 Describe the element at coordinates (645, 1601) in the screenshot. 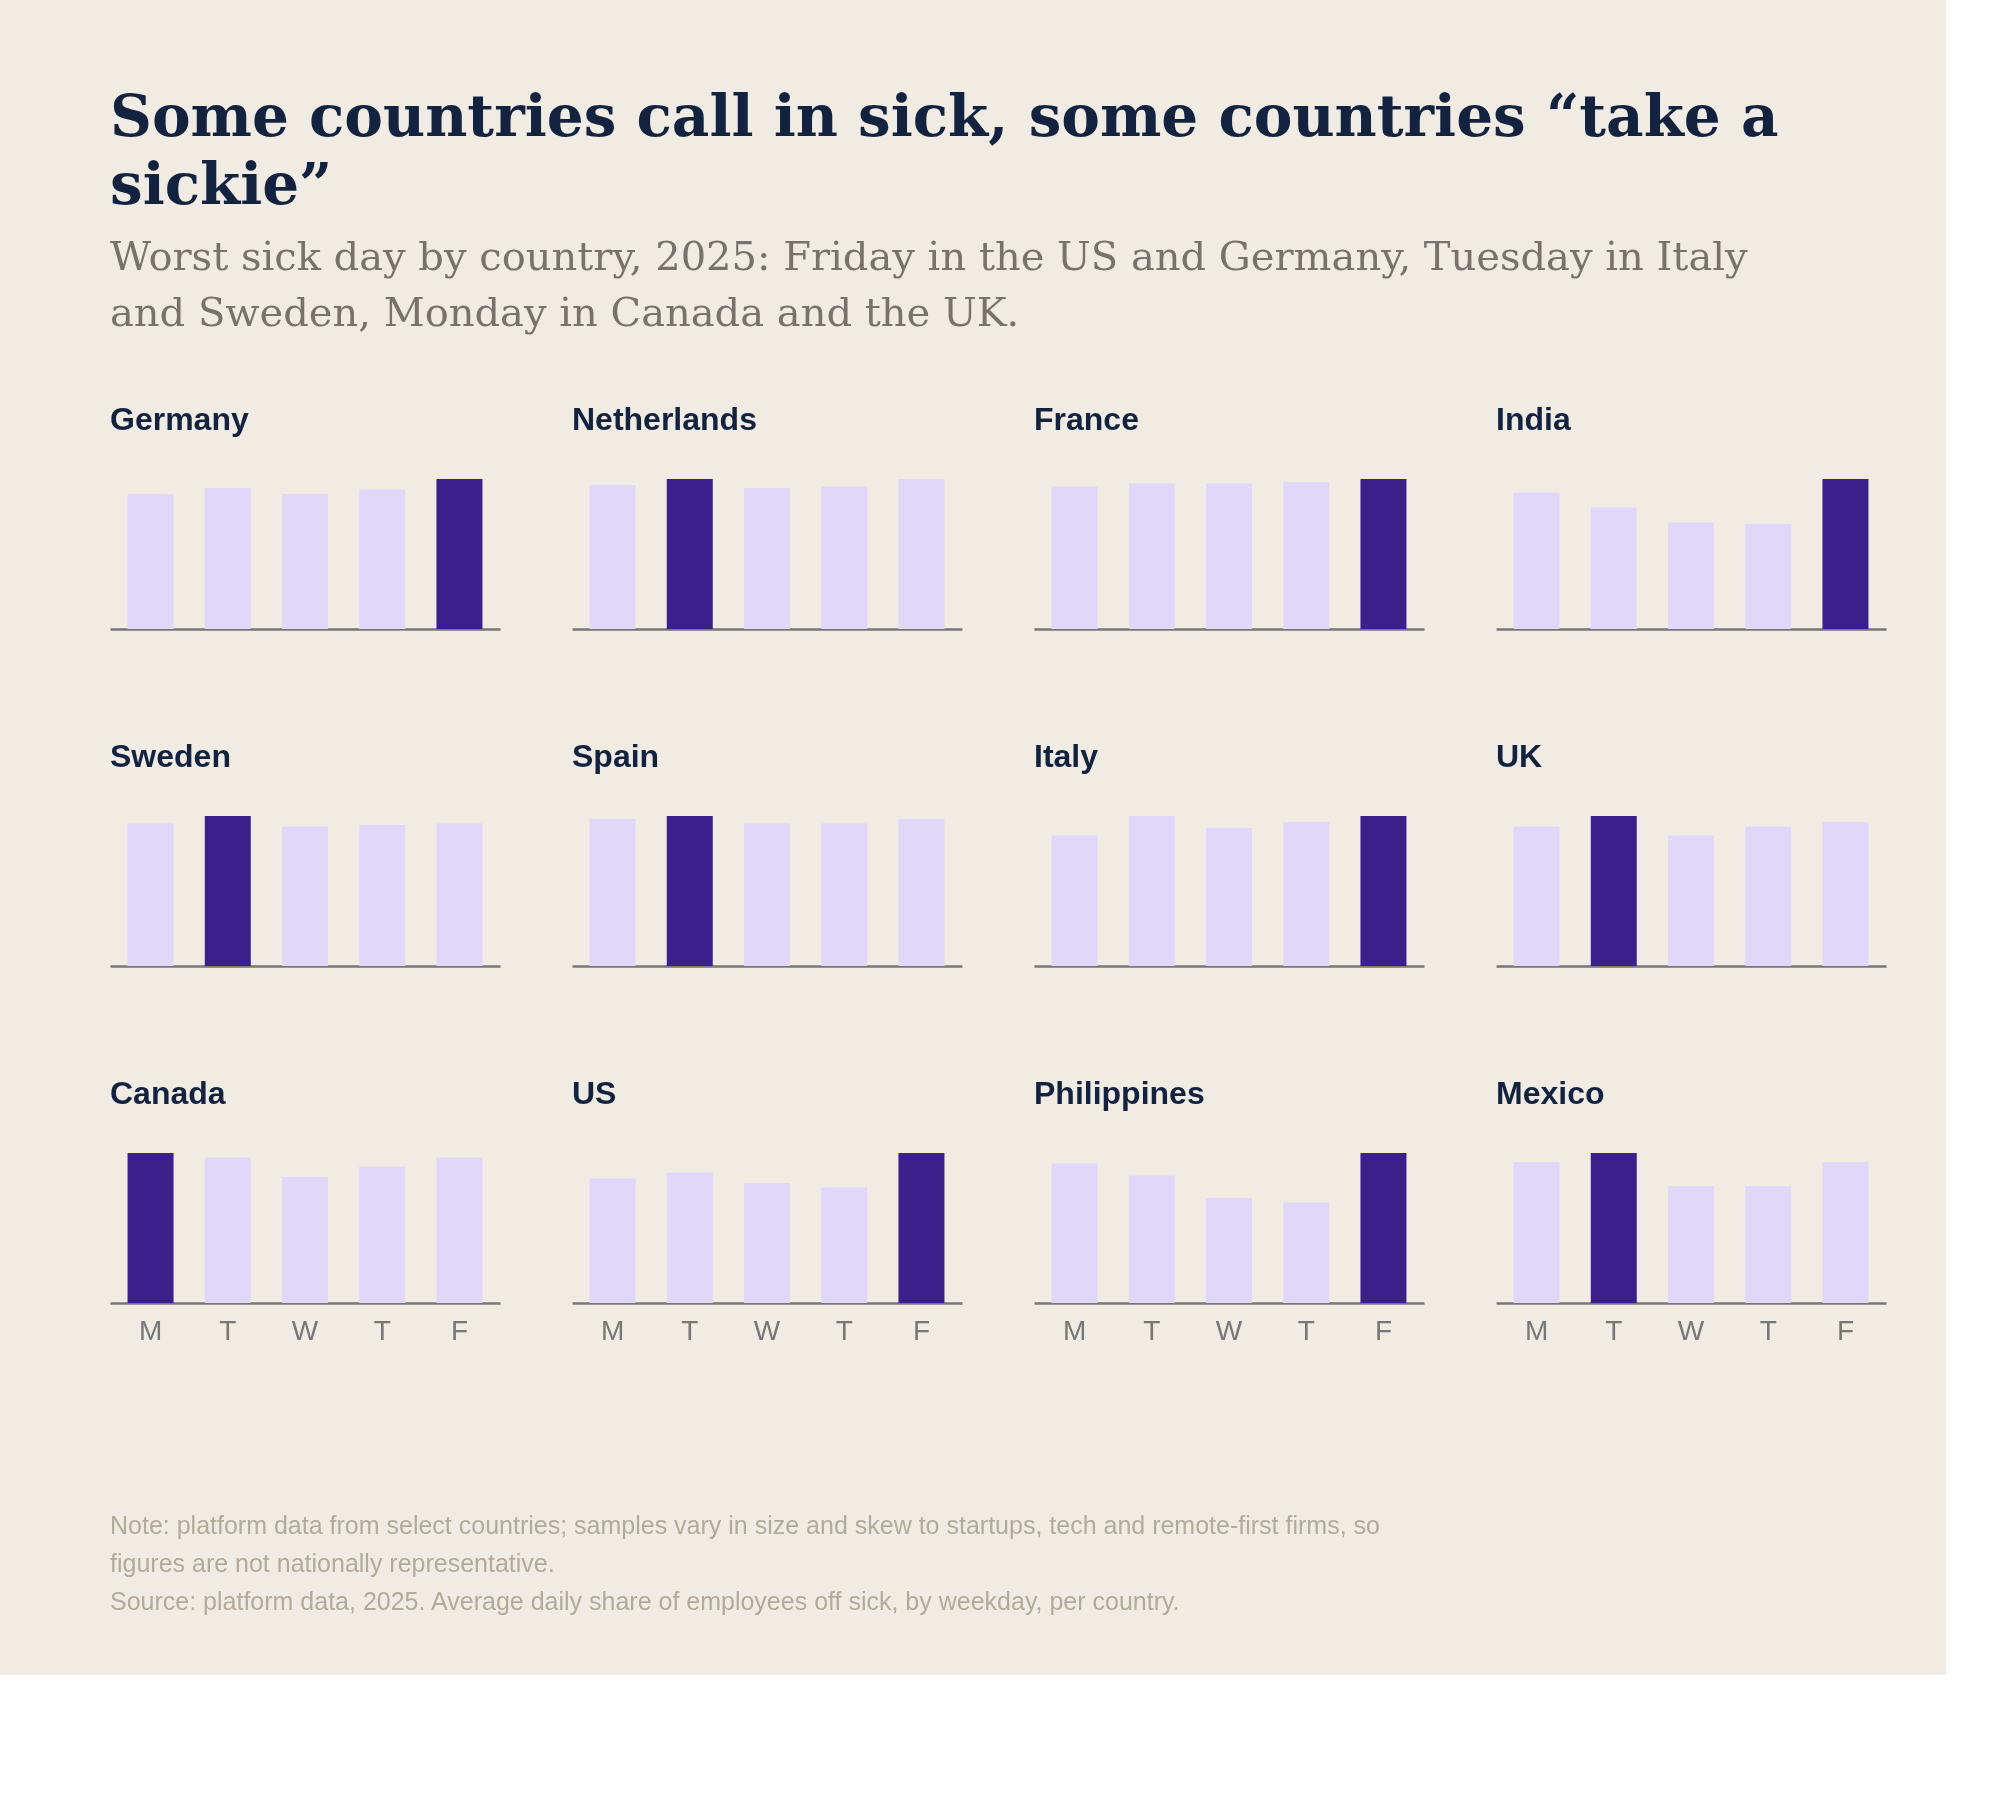

I see `source-note: Source: platform data, 2025. Average daily share of employees off sick, by weekday, per country.` at that location.